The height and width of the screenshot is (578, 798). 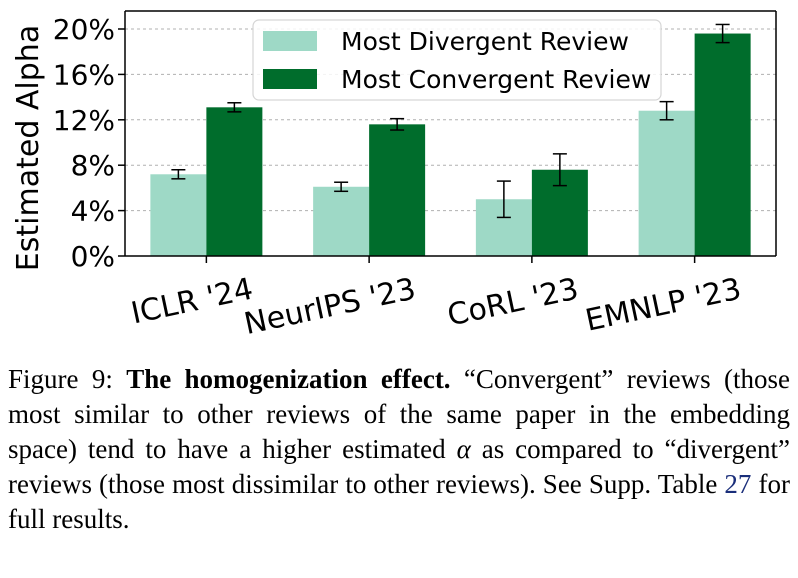 What do you see at coordinates (192, 302) in the screenshot?
I see `x-tick-label: ICLR '24` at bounding box center [192, 302].